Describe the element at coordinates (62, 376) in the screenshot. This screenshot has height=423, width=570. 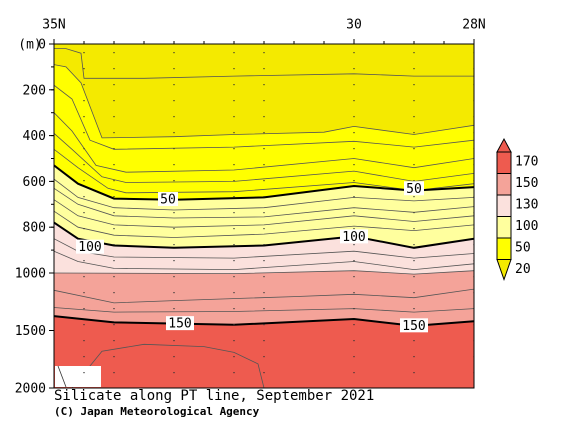
I see `no-data-edge` at that location.